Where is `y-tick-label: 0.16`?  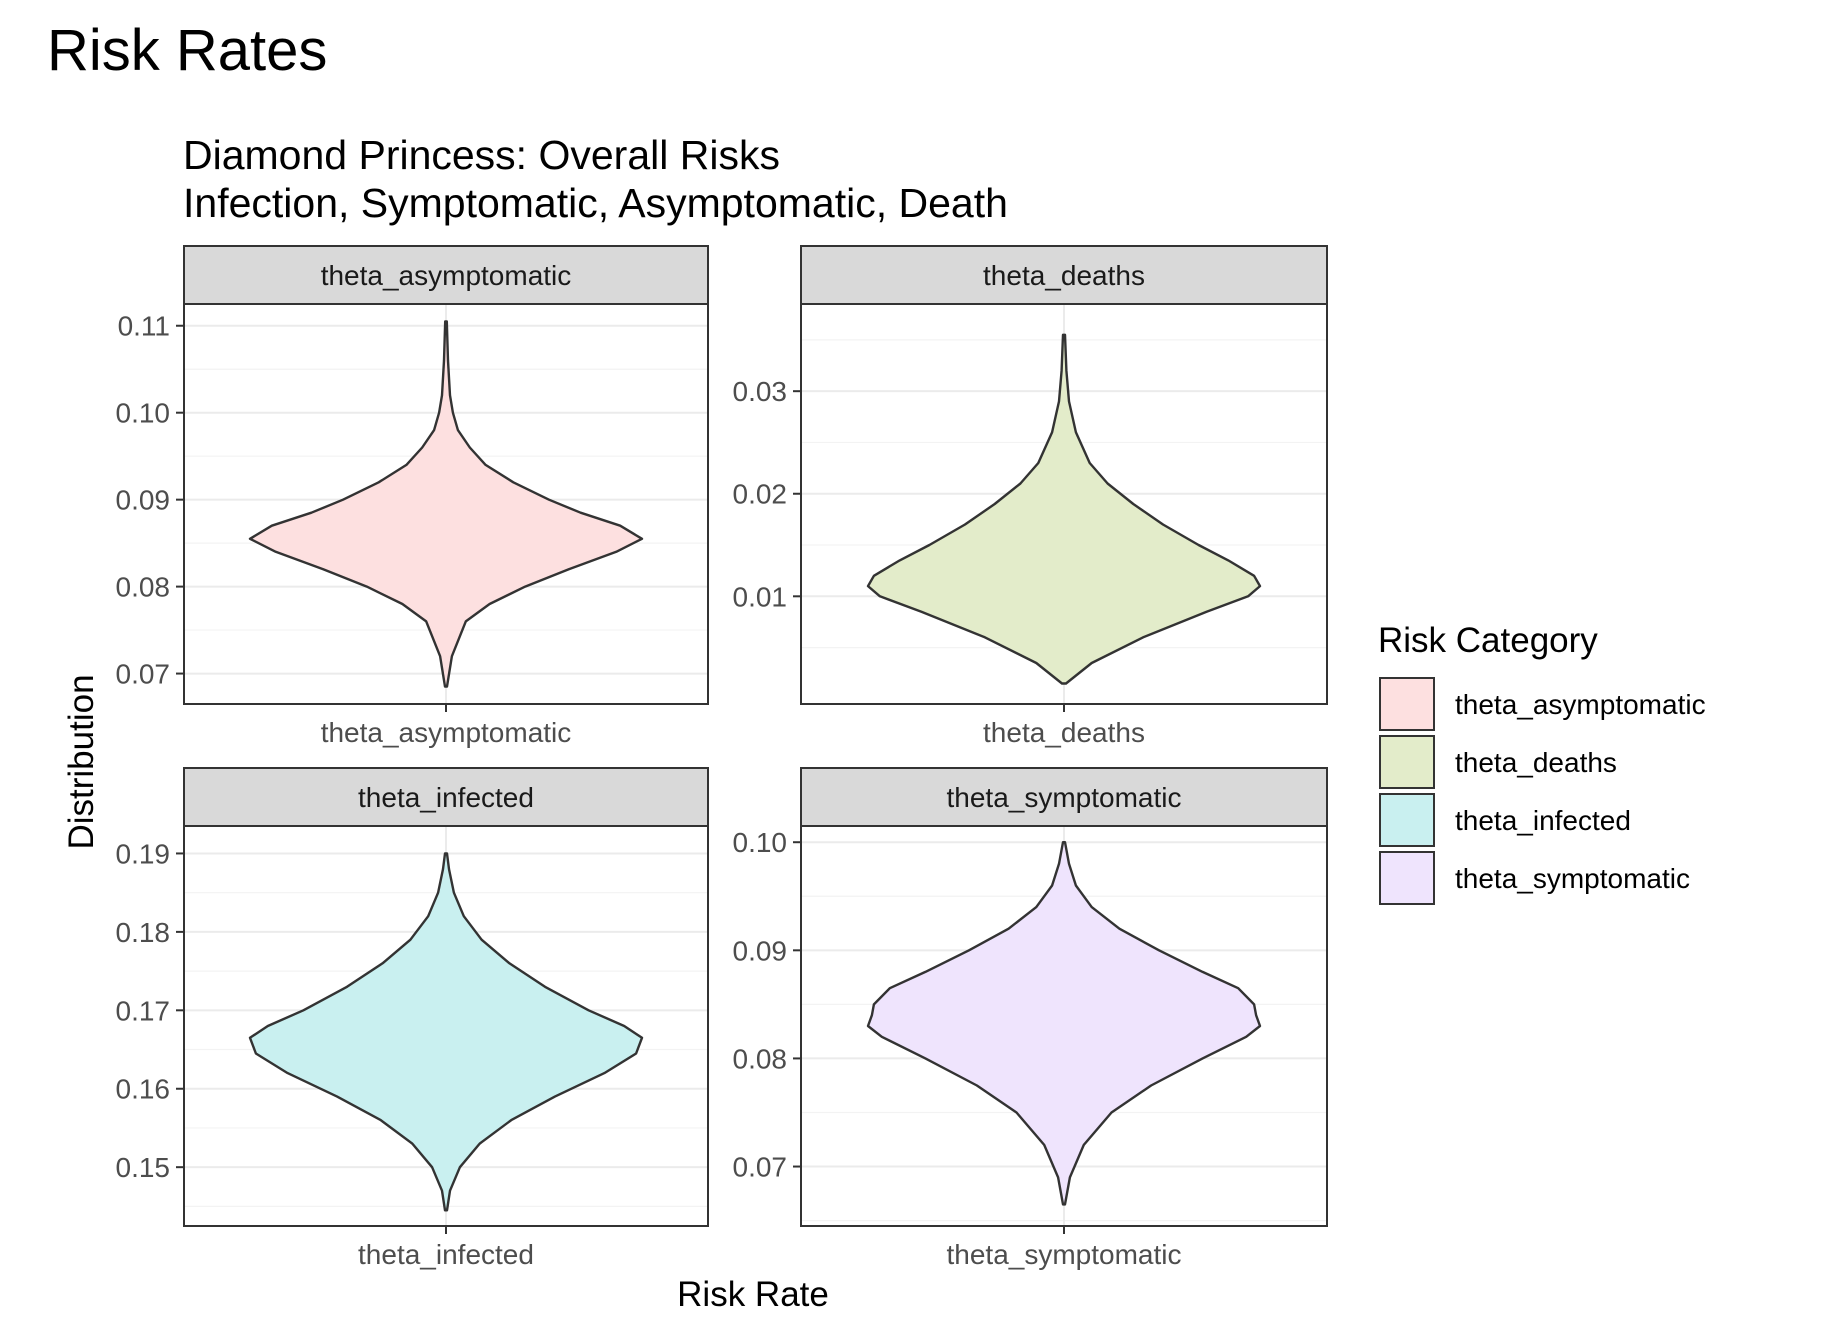 y-tick-label: 0.16 is located at coordinates (143, 1089).